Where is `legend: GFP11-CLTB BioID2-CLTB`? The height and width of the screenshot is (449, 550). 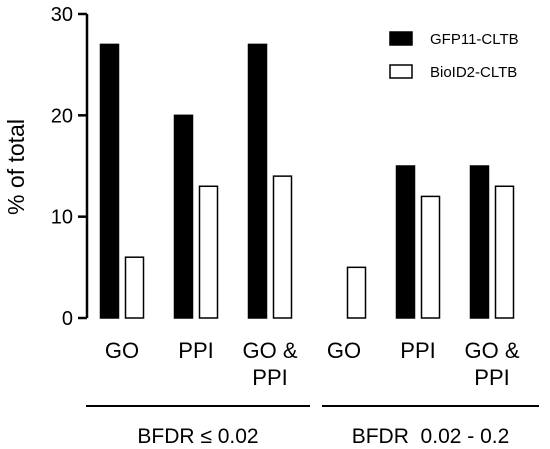 legend: GFP11-CLTB BioID2-CLTB is located at coordinates (454, 56).